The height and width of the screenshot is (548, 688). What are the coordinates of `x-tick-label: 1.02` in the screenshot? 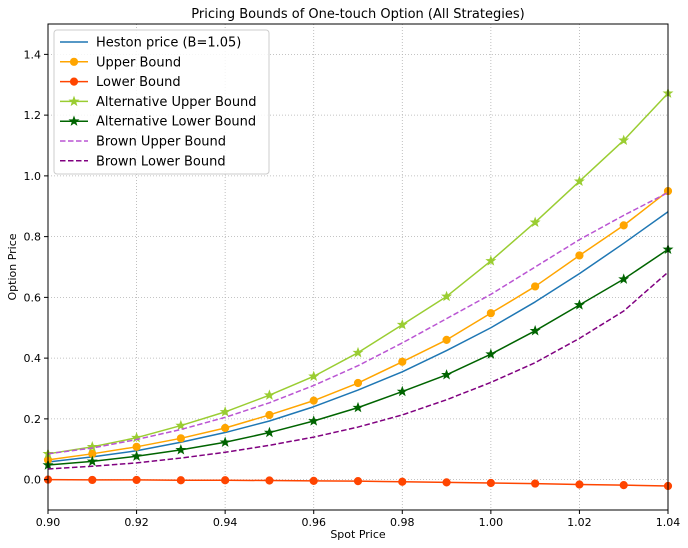 It's located at (579, 522).